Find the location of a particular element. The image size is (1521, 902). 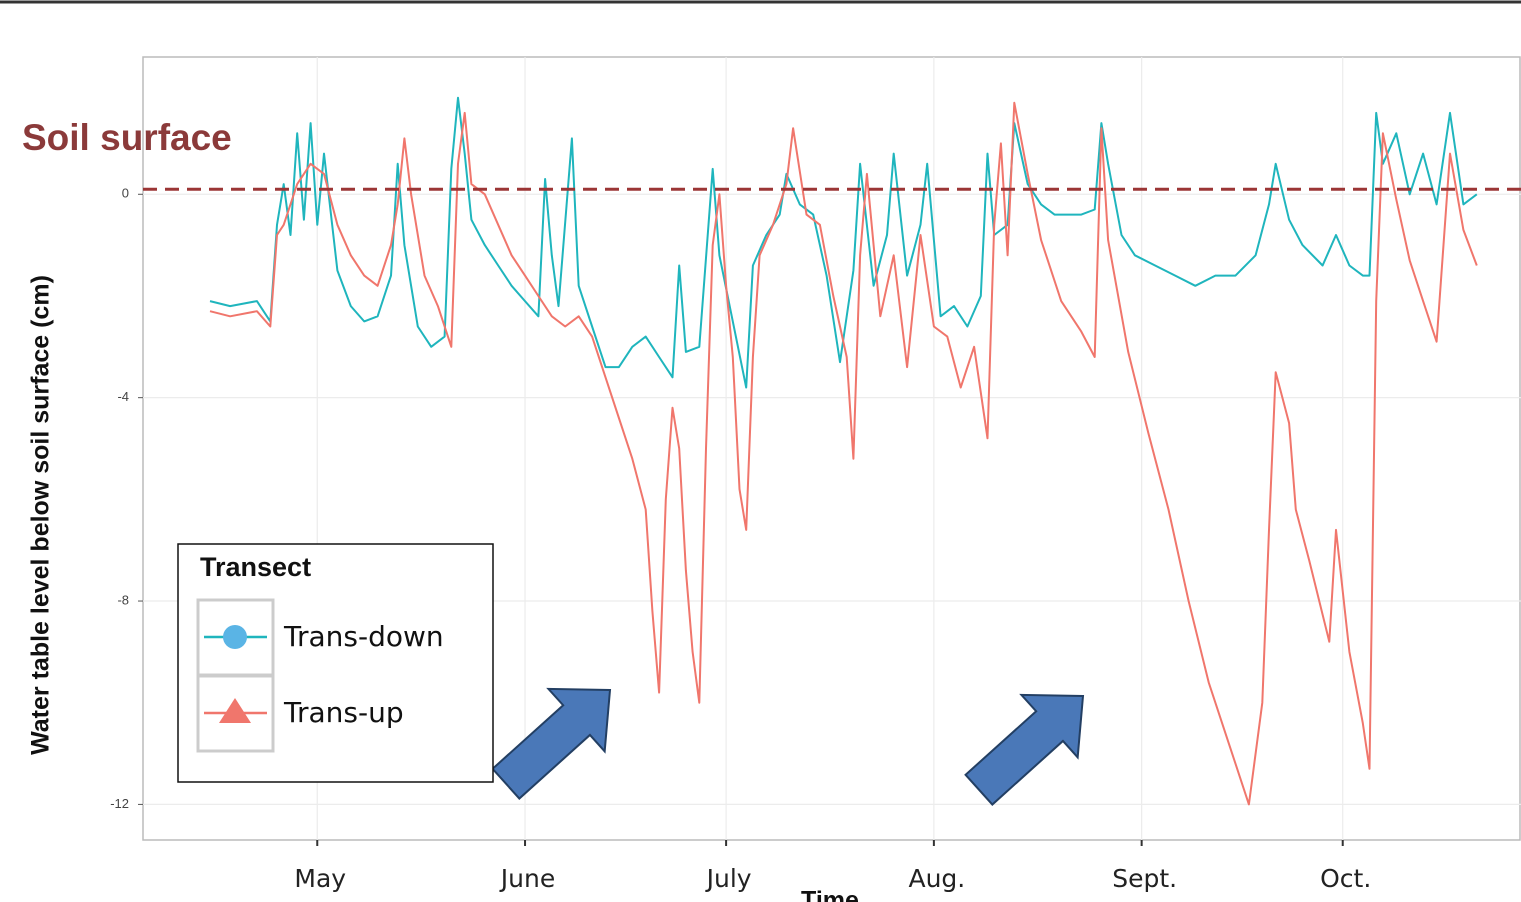

x-tick-label: June is located at coordinates (527, 878).